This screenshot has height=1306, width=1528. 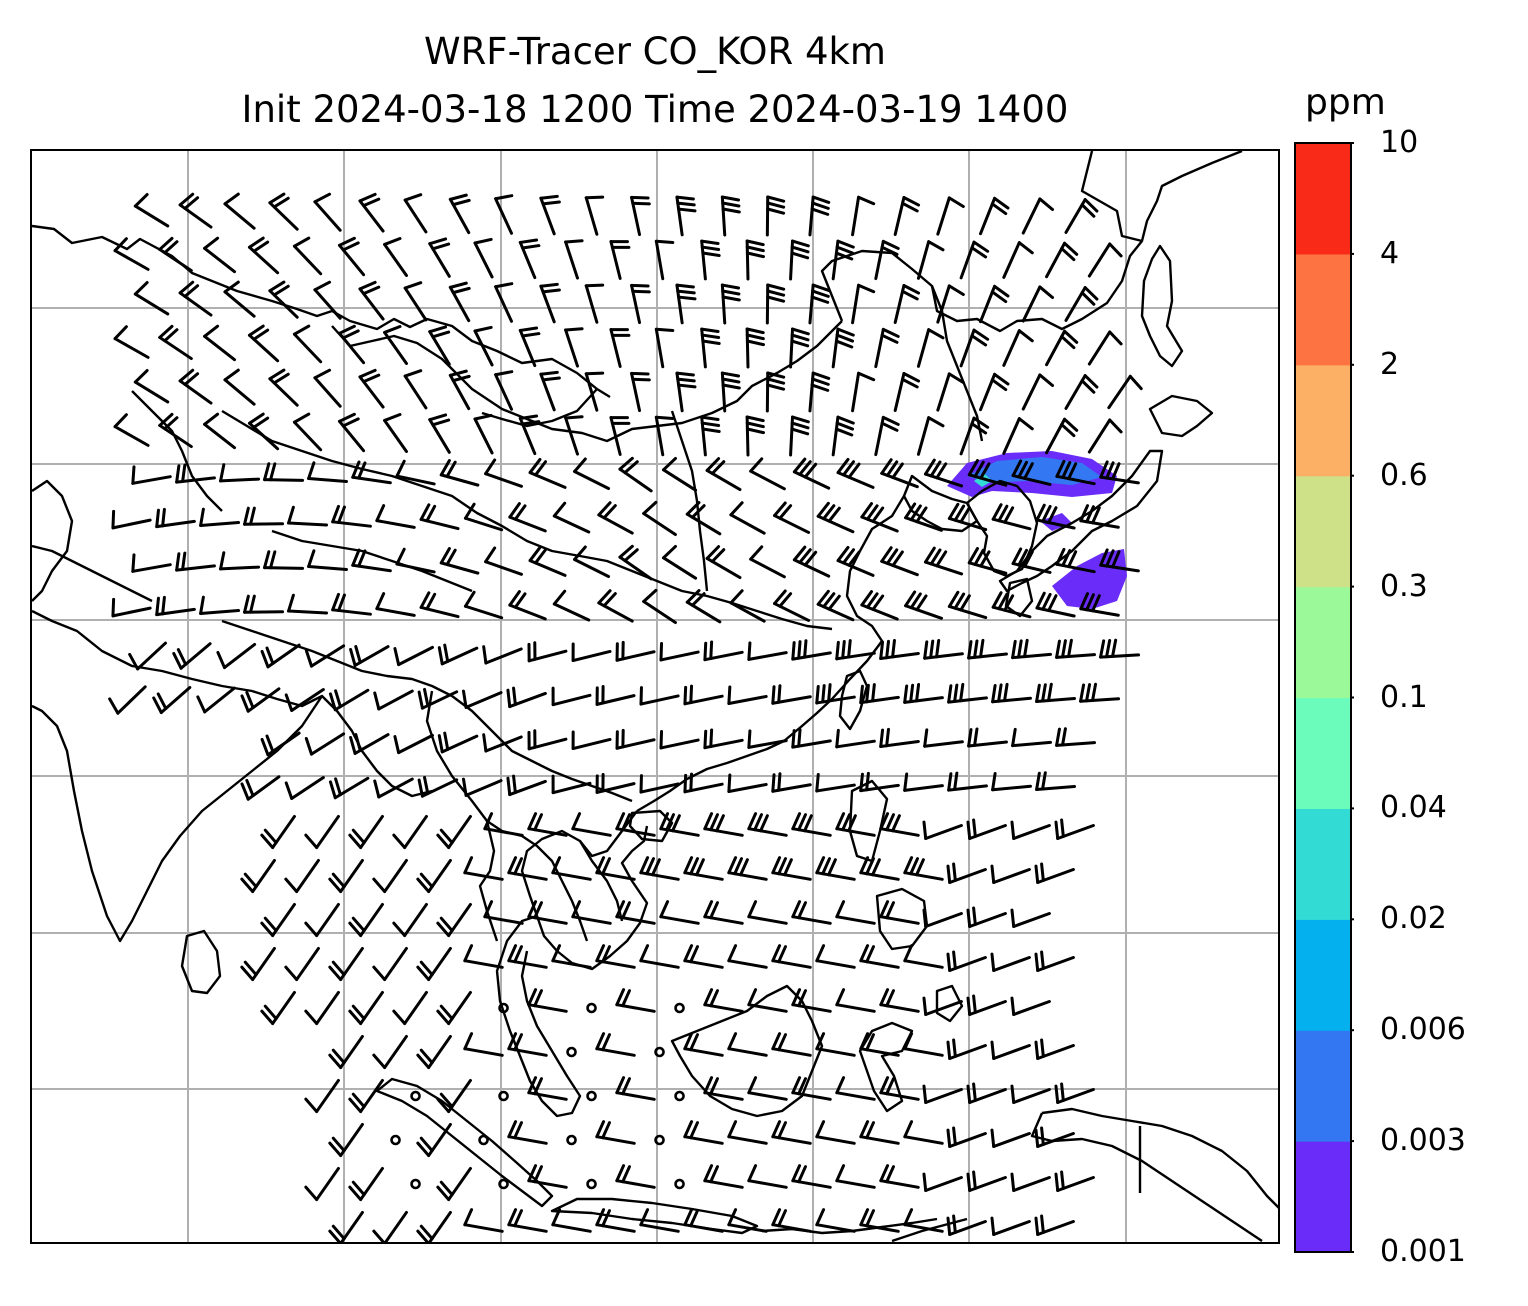 I want to click on coastline-kyushu, so click(x=1019, y=597).